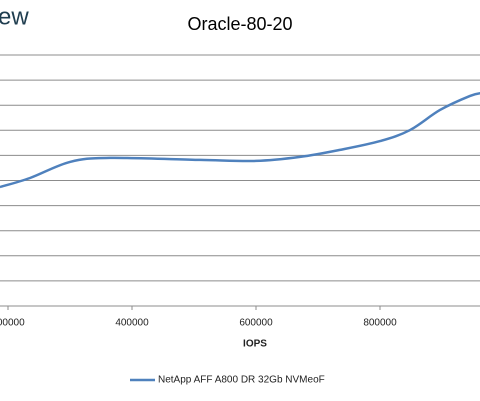  I want to click on x-tick-label: 200000, so click(12, 323).